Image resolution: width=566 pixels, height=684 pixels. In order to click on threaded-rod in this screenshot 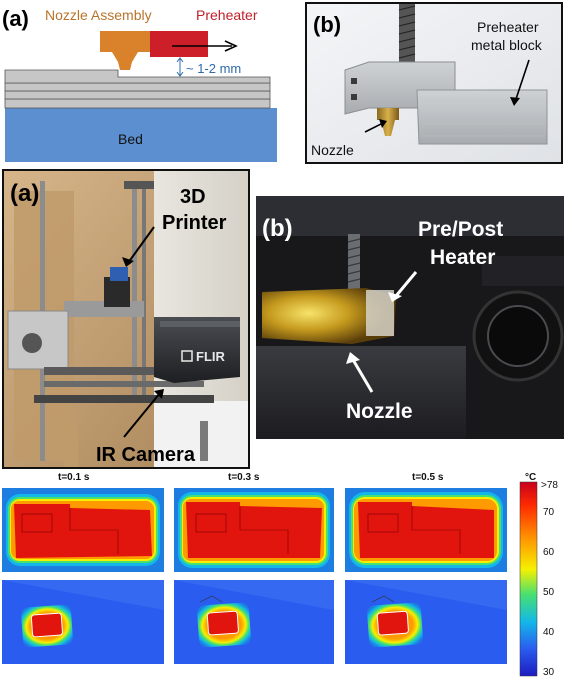, I will do `click(407, 35)`.